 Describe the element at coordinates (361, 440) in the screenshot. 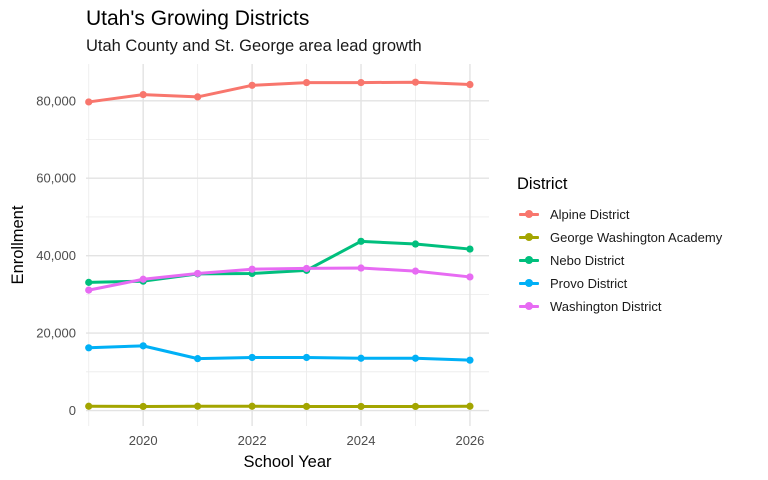

I see `x-tick-label: 2024` at that location.